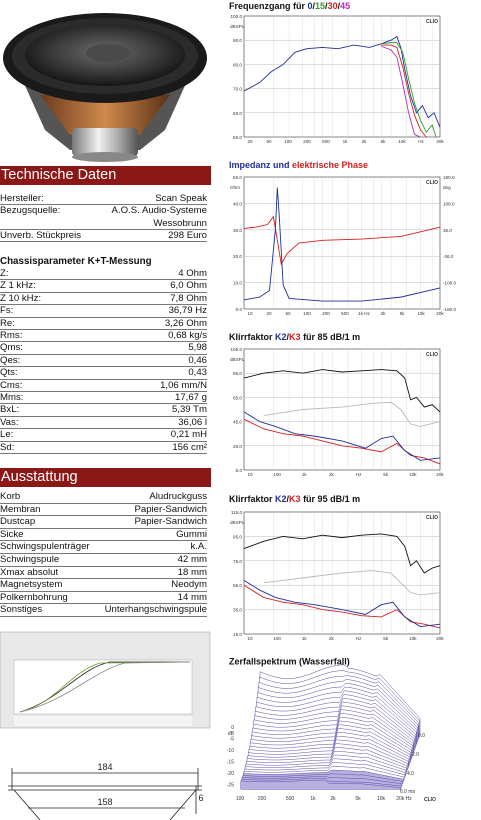  Describe the element at coordinates (197, 373) in the screenshot. I see `row-value: 0,43` at that location.